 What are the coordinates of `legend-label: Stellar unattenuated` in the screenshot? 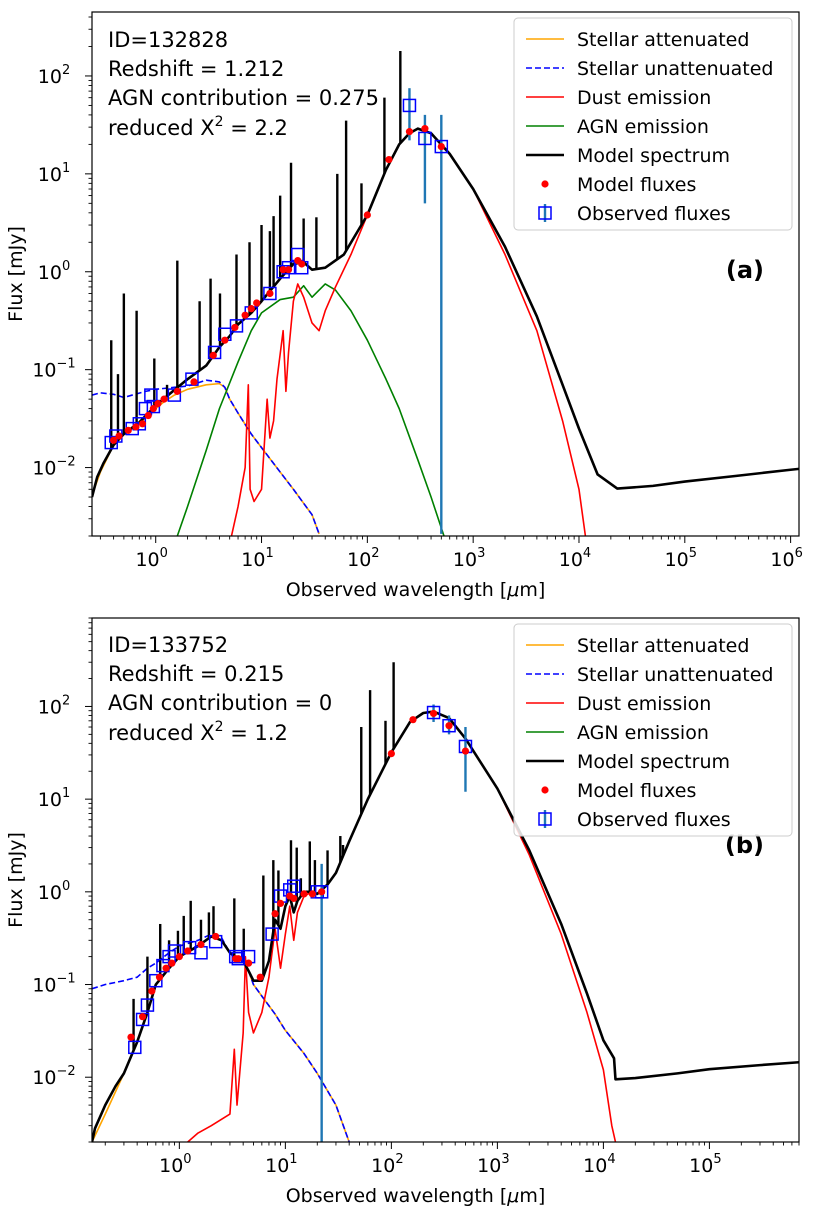 It's located at (675, 69).